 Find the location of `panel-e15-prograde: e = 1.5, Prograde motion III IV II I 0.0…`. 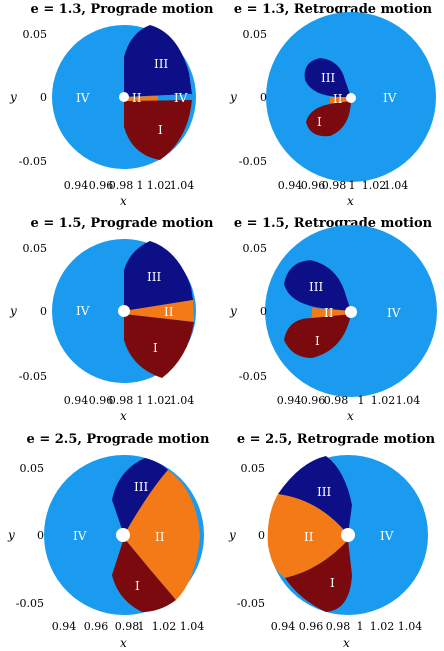

panel-e15-prograde: e = 1.5, Prograde motion III IV II I 0.0… is located at coordinates (111, 319).